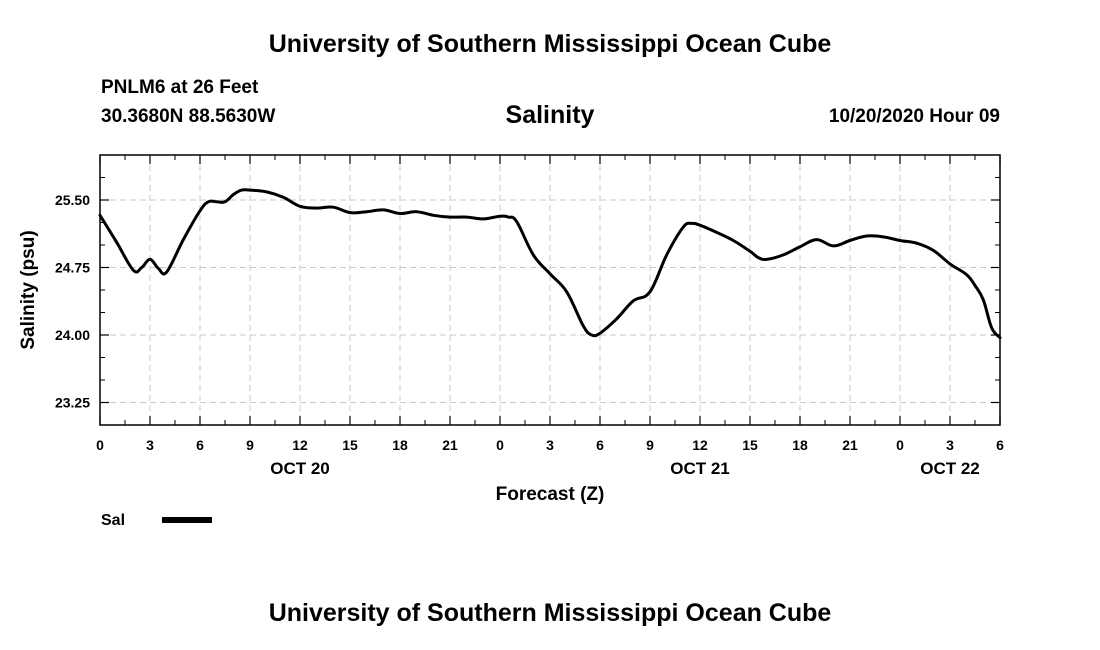  Describe the element at coordinates (72, 335) in the screenshot. I see `y-tick-label: 24.00` at that location.